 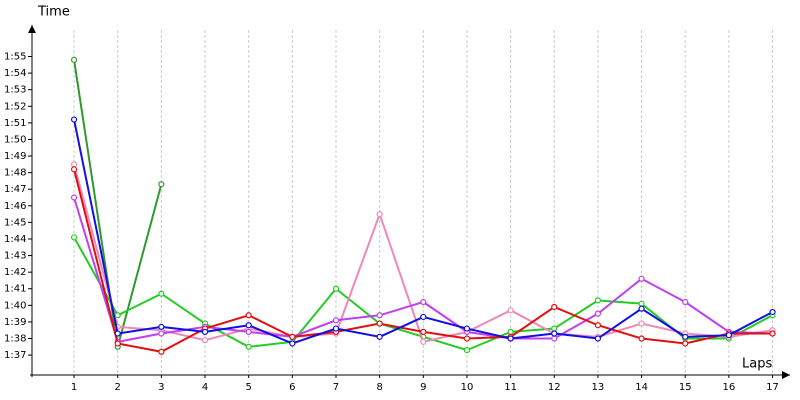 What do you see at coordinates (248, 387) in the screenshot?
I see `x-tick-label: 5` at bounding box center [248, 387].